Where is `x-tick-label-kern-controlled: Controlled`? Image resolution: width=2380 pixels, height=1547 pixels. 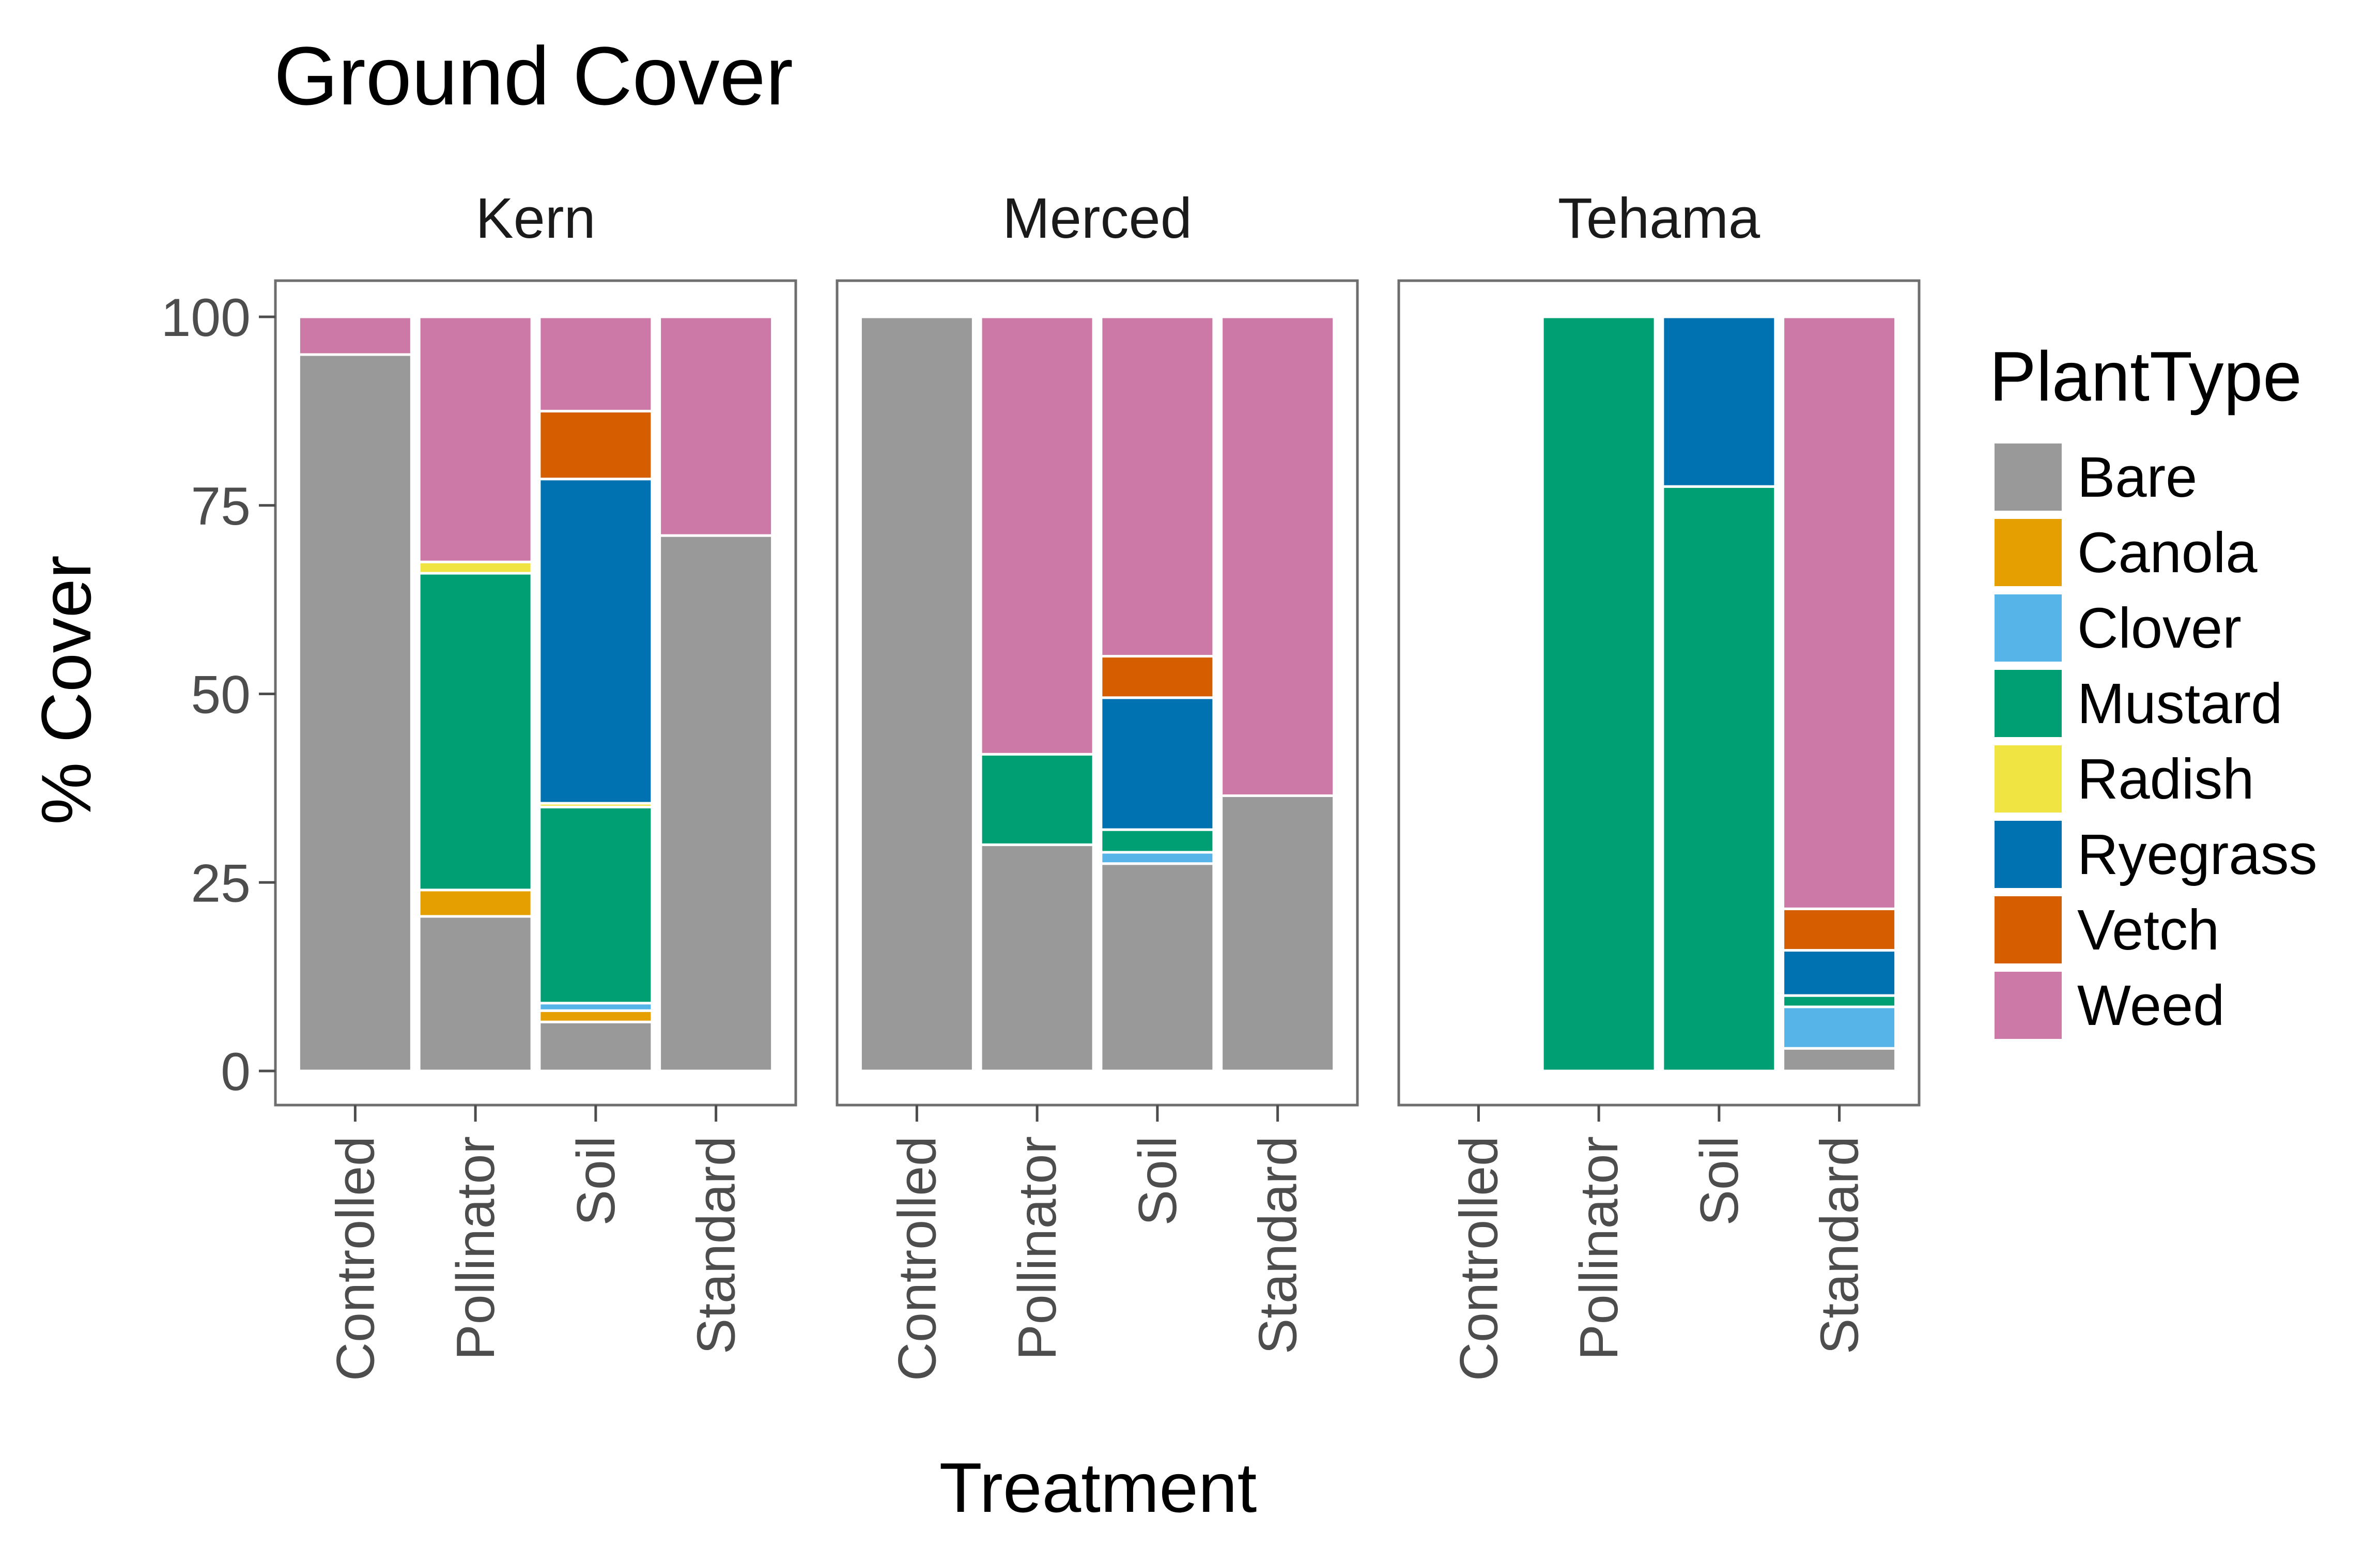 x-tick-label-kern-controlled: Controlled is located at coordinates (355, 1258).